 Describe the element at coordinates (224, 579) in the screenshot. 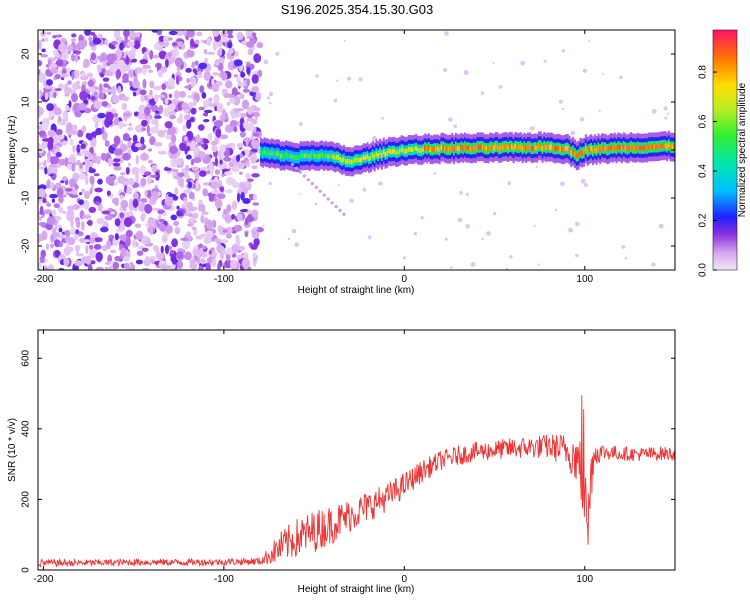

I see `snr-x-tick-label: -100` at that location.